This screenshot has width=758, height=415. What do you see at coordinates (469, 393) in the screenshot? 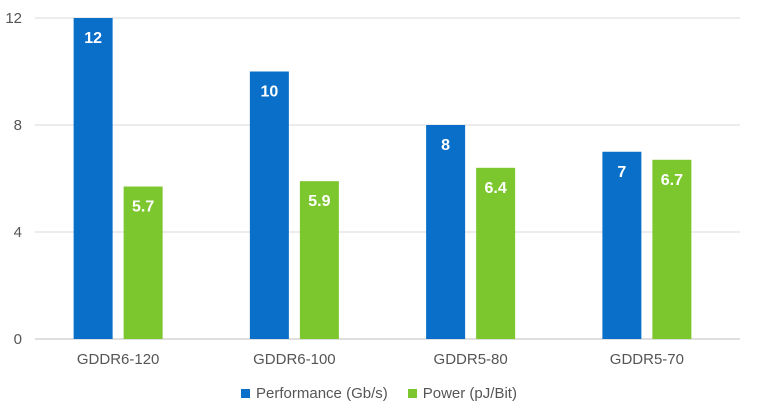
I see `legend-label-power: Power (pJ/Bit)` at bounding box center [469, 393].